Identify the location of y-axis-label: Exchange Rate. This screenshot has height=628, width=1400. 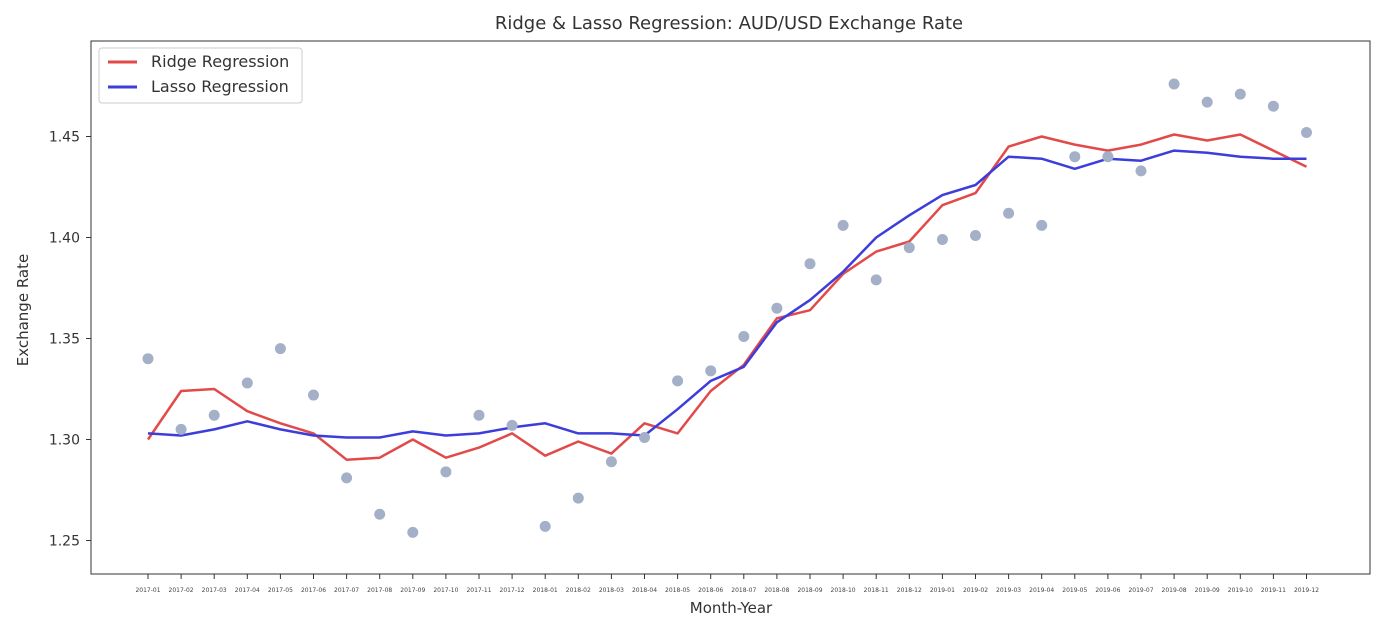
(23, 310).